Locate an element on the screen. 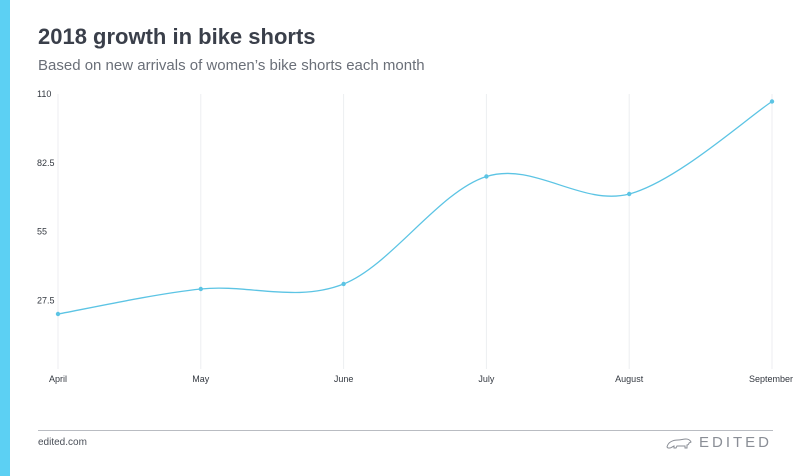 The height and width of the screenshot is (476, 810). y-axis-ticks: 110 82.5 55 27.5 is located at coordinates (46, 197).